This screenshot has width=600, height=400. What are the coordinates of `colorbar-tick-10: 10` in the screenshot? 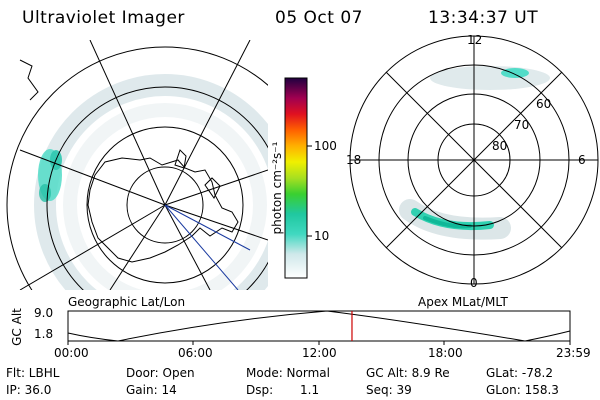 It's located at (322, 236).